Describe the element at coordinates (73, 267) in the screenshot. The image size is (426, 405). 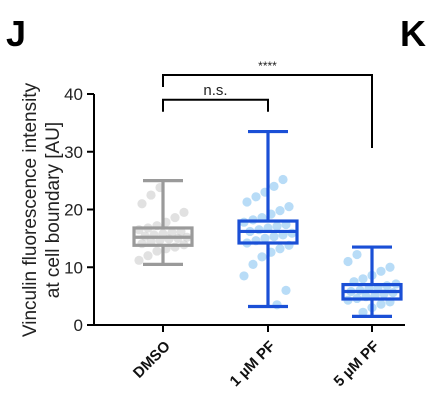
I see `y-tick-label: 10` at that location.